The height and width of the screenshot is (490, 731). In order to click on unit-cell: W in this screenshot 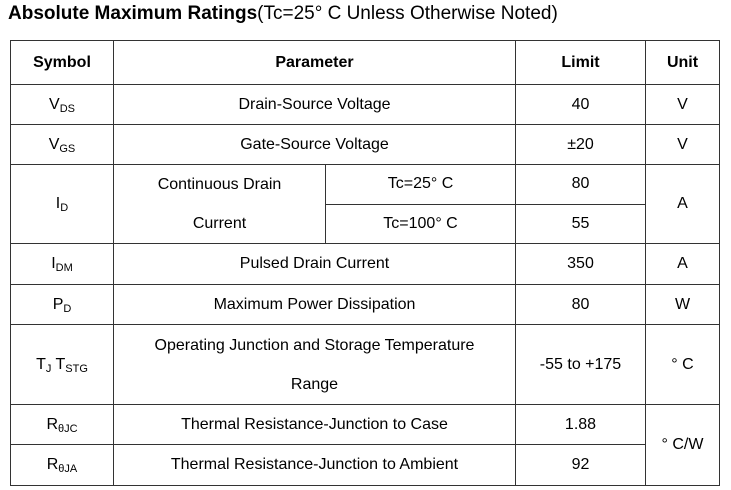, I will do `click(682, 304)`.